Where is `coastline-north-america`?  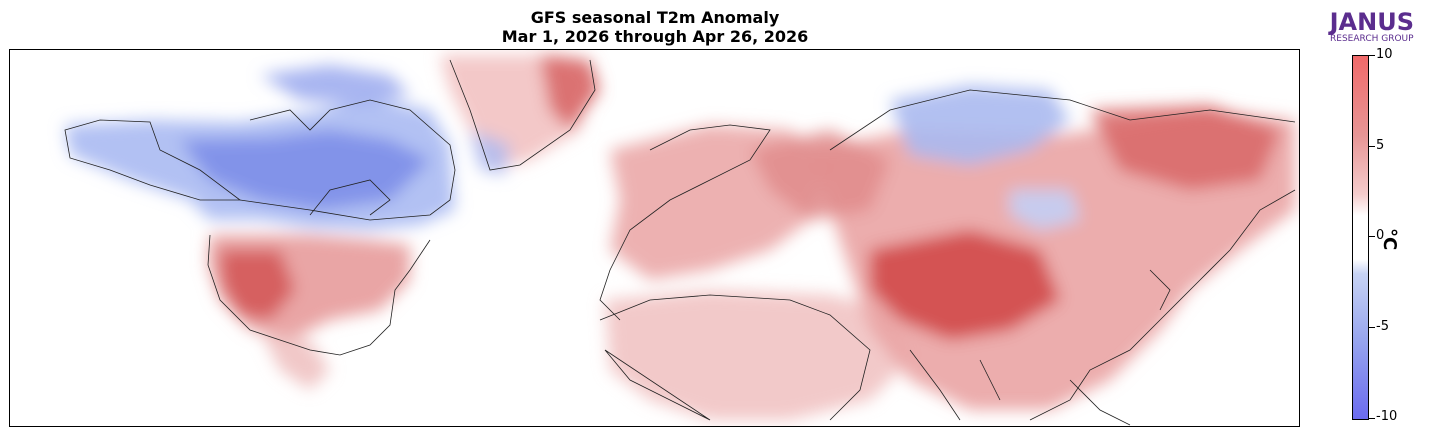 coastline-north-america is located at coordinates (347, 160).